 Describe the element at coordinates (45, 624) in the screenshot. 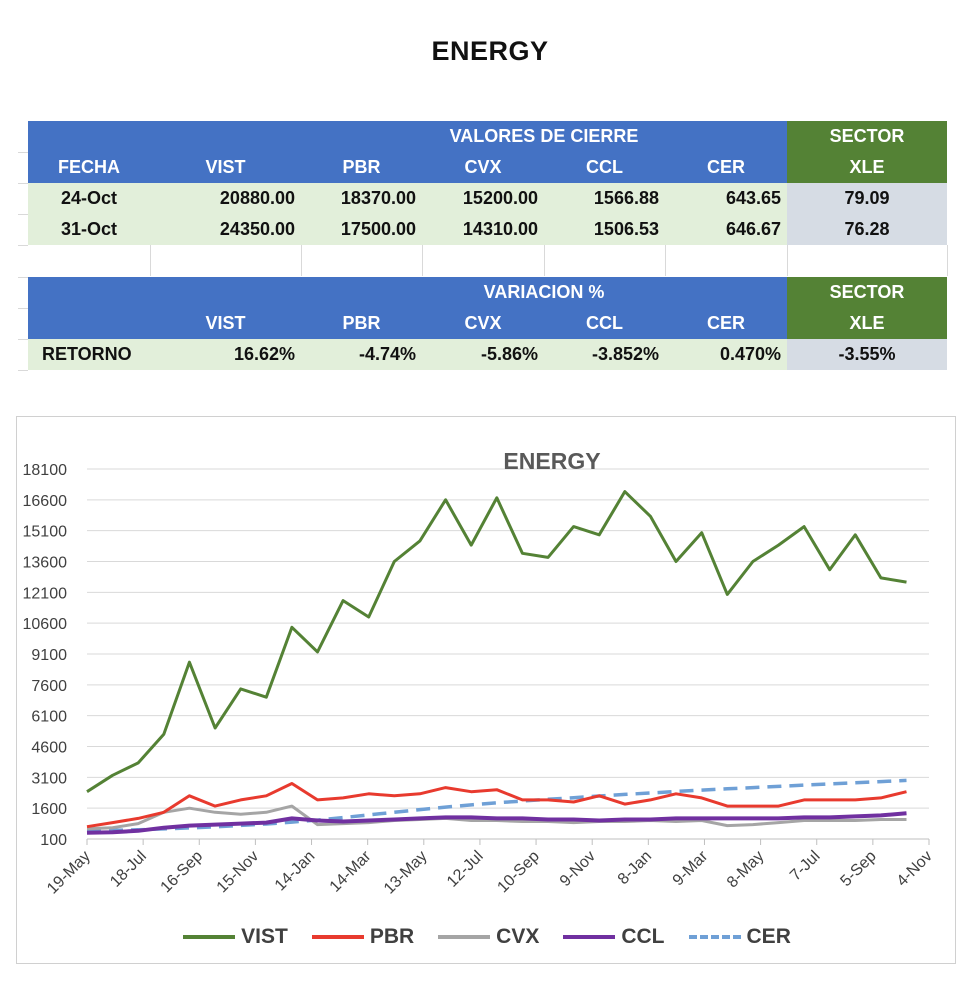

I see `y-tick-label: 10600` at that location.